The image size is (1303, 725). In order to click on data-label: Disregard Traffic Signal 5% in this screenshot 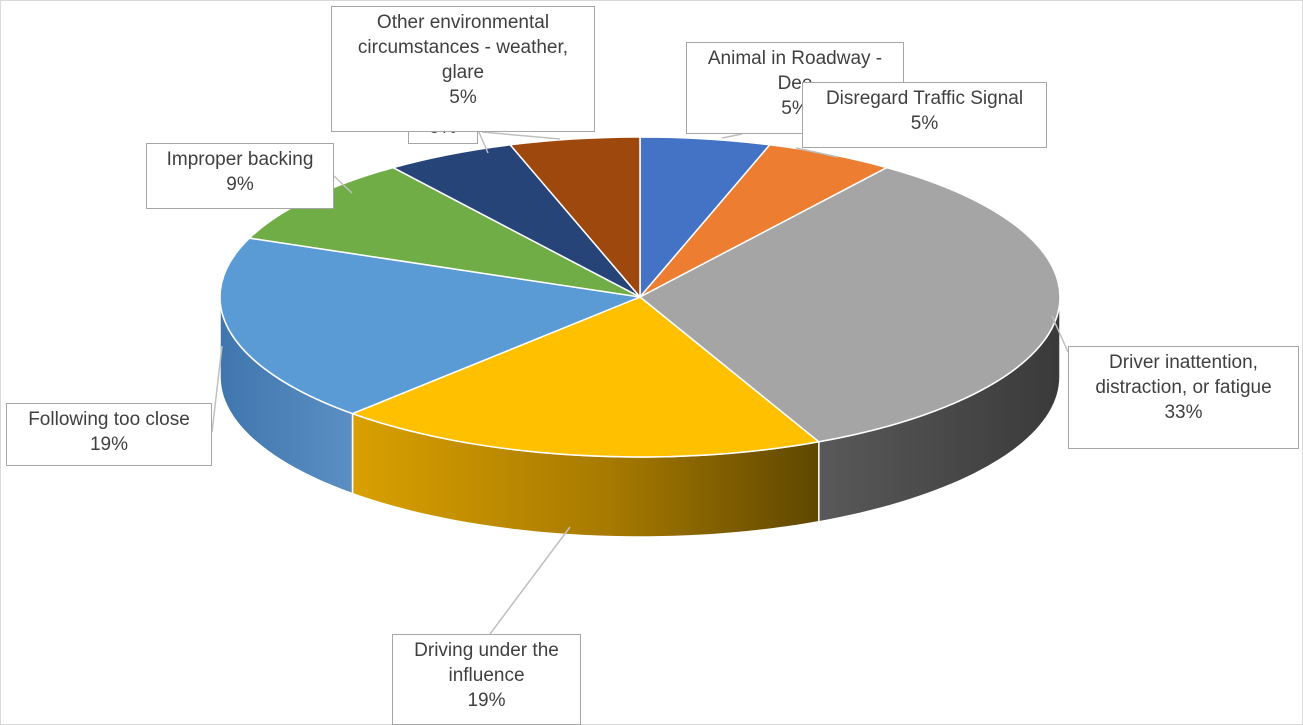, I will do `click(924, 115)`.